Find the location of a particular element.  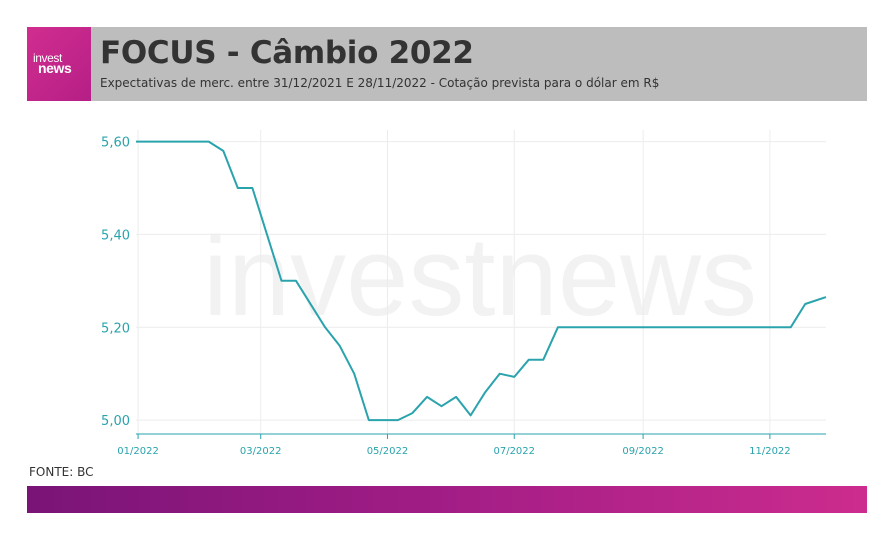

y-tick-label: 5,20 is located at coordinates (115, 328).